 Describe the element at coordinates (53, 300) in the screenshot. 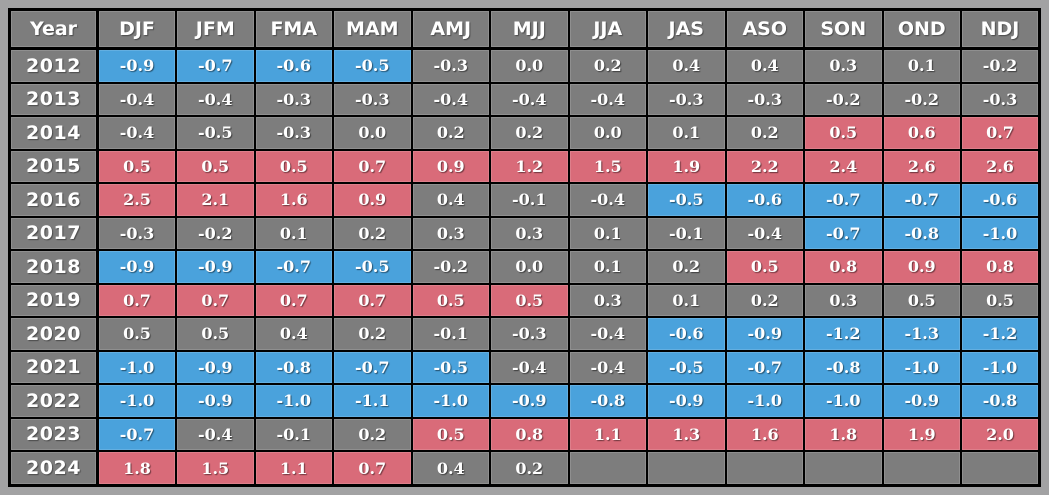

I see `year-cell: 2019` at that location.